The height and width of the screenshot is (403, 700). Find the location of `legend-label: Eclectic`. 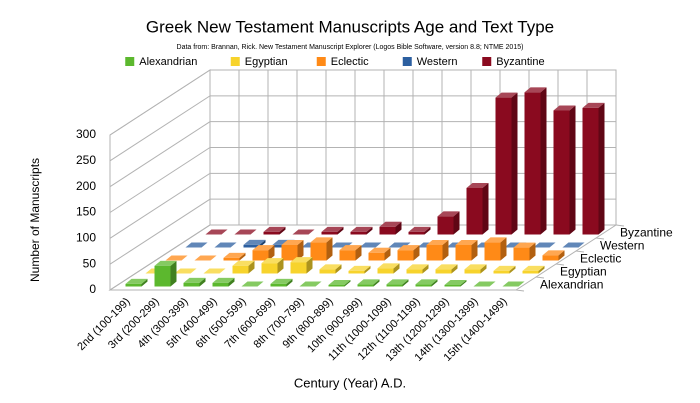

legend-label: Eclectic is located at coordinates (350, 62).